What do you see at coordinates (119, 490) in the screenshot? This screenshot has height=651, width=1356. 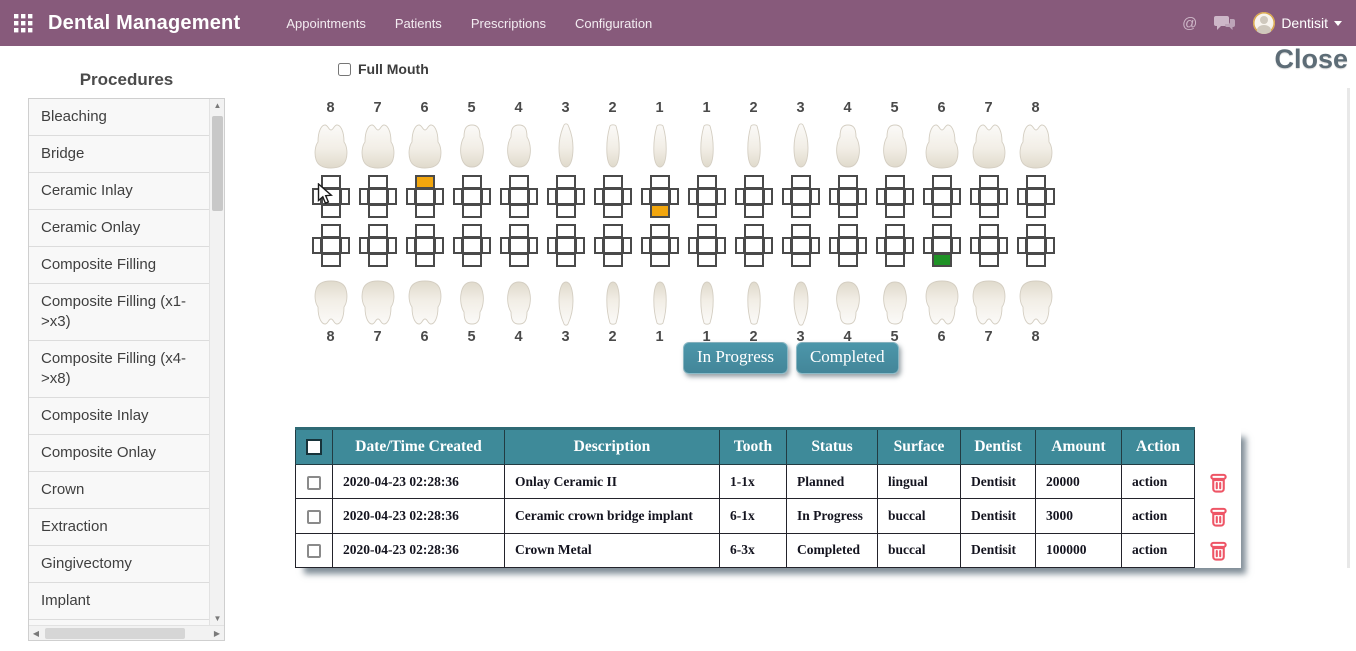 I see `procedure-item: Crown` at bounding box center [119, 490].